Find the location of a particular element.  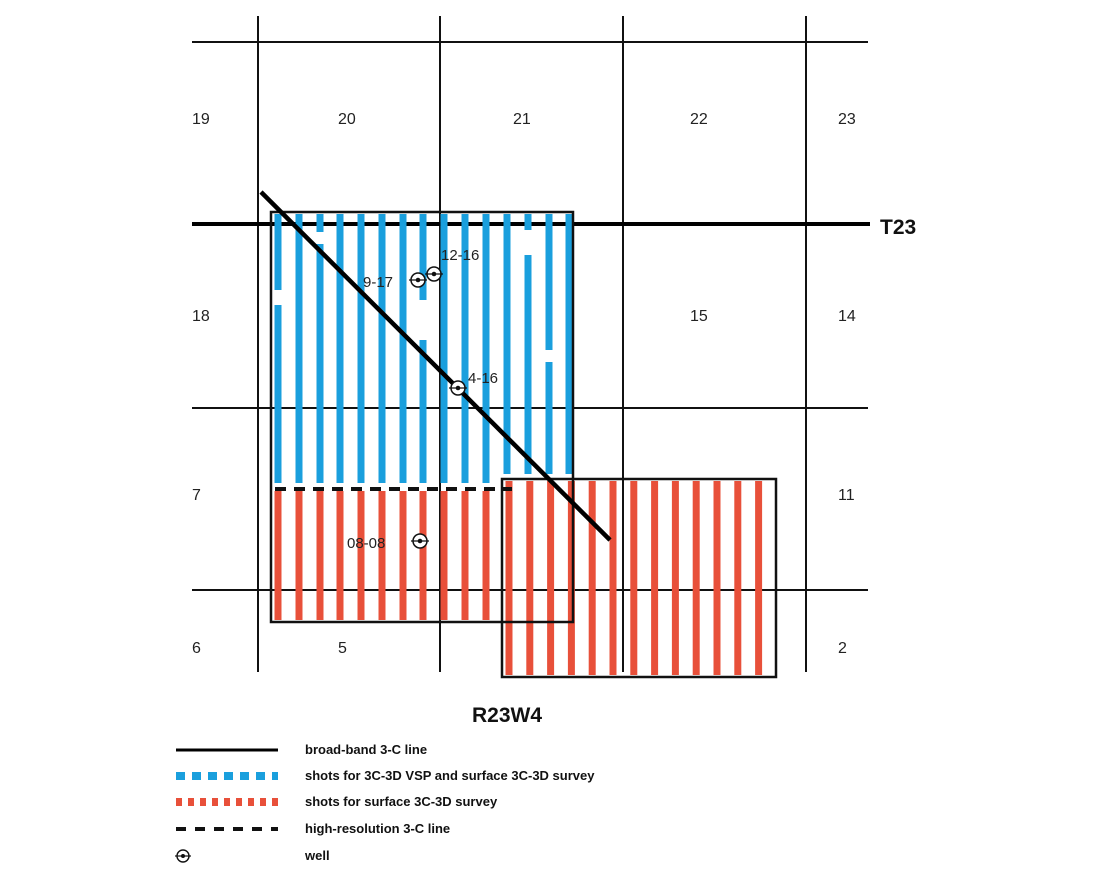

section-6: 6 is located at coordinates (196, 648).